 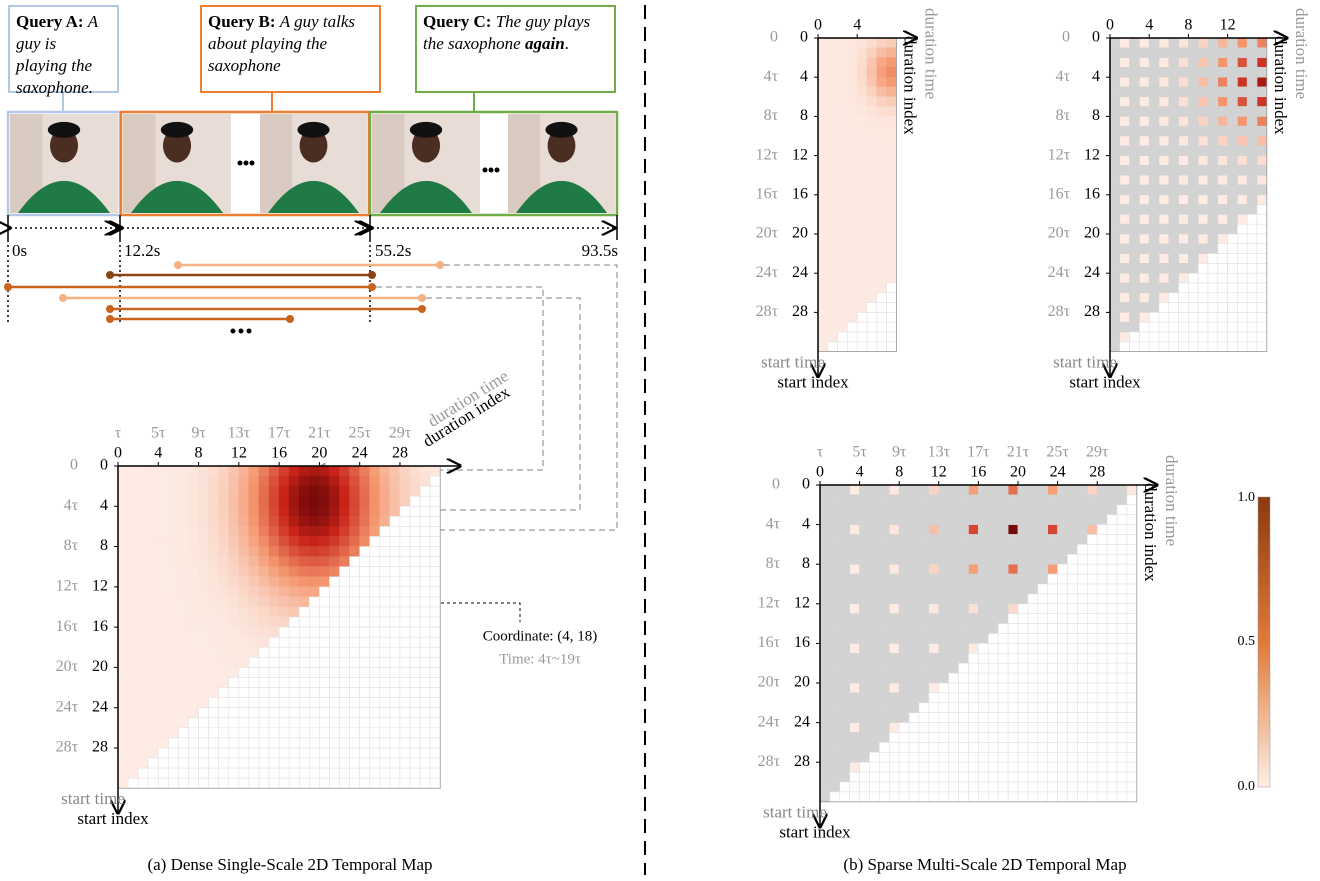 I want to click on y-index-tick: 4, so click(x=1096, y=76).